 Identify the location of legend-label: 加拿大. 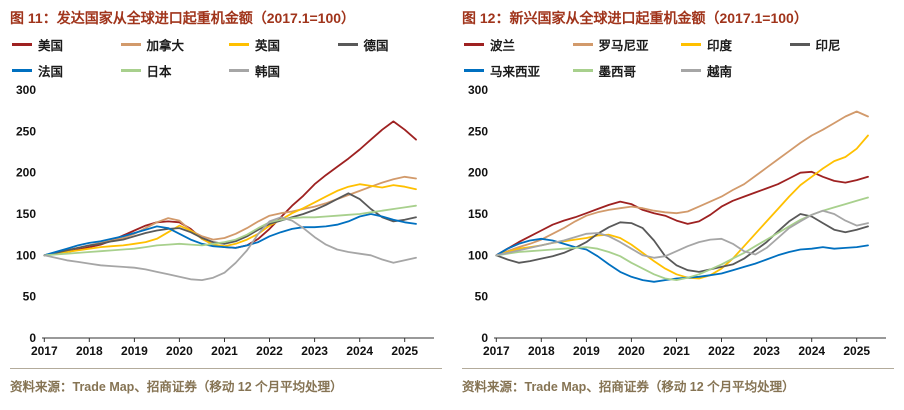
(165, 46).